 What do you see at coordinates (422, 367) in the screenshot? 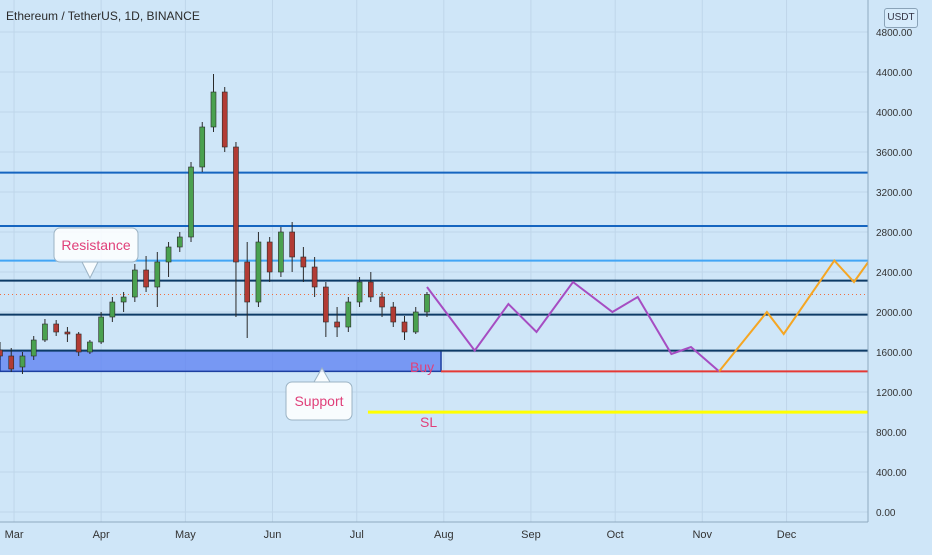
I see `buy-label: Buy` at bounding box center [422, 367].